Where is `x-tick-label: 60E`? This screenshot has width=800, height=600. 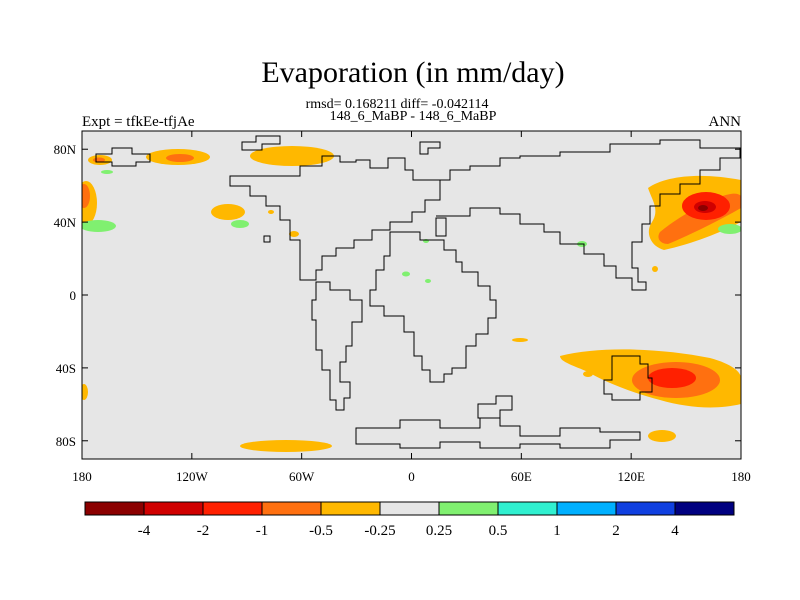 x-tick-label: 60E is located at coordinates (521, 476).